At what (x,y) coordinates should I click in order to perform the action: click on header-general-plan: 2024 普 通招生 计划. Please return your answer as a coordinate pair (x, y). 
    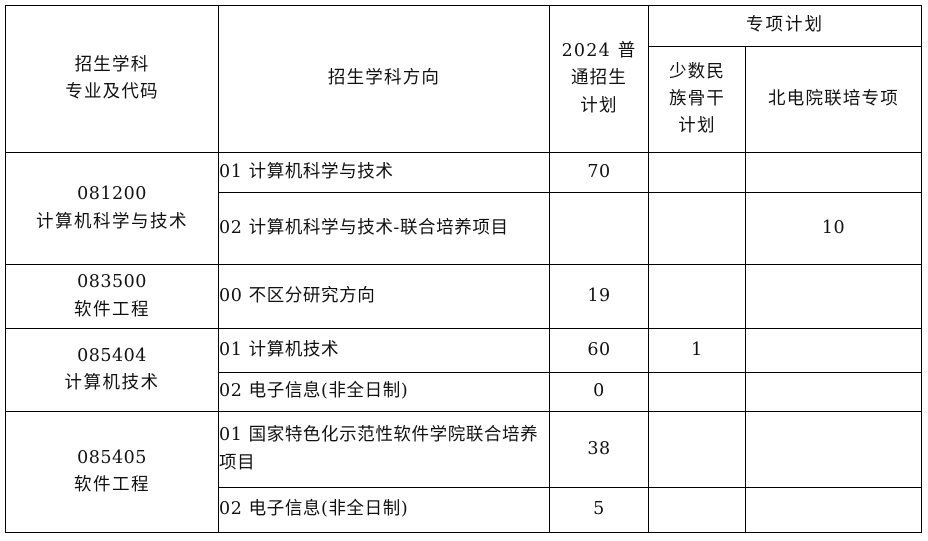
    Looking at the image, I should click on (599, 79).